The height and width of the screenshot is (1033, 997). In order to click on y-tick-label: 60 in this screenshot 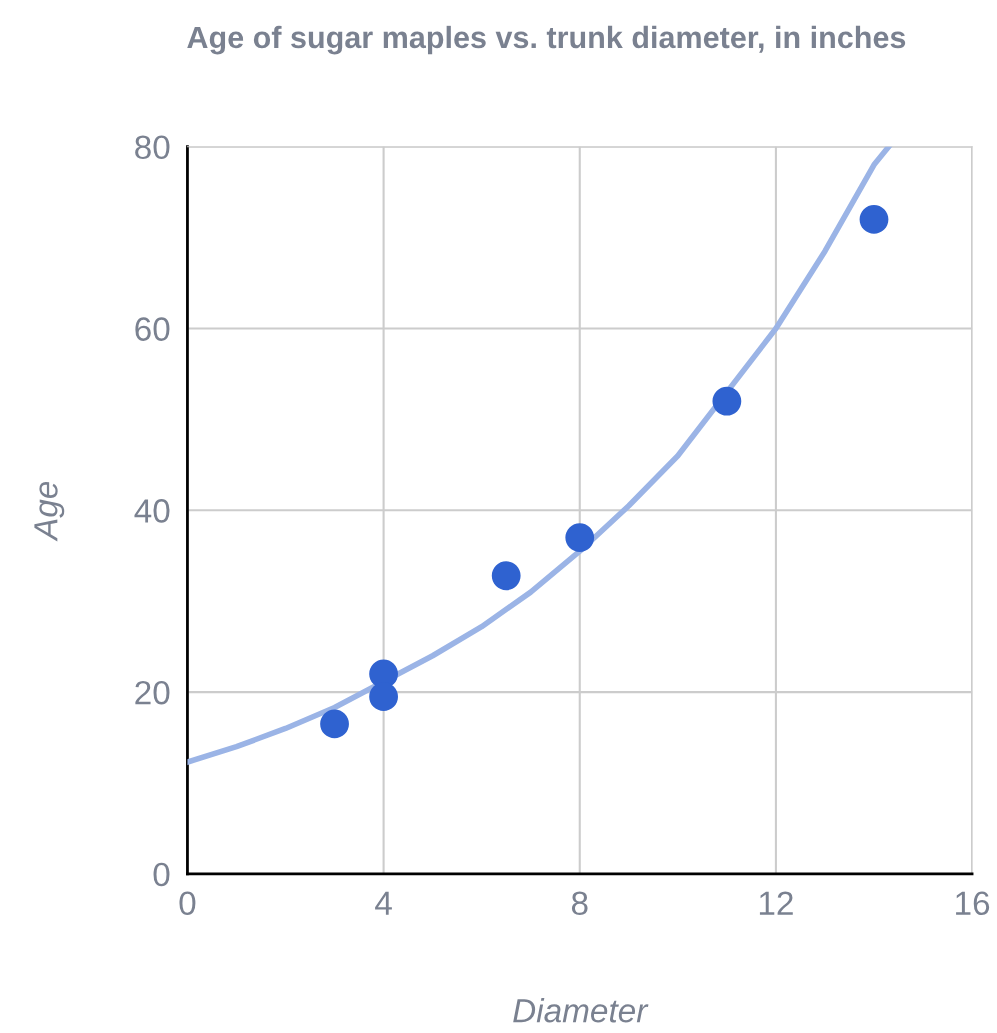, I will do `click(152, 329)`.